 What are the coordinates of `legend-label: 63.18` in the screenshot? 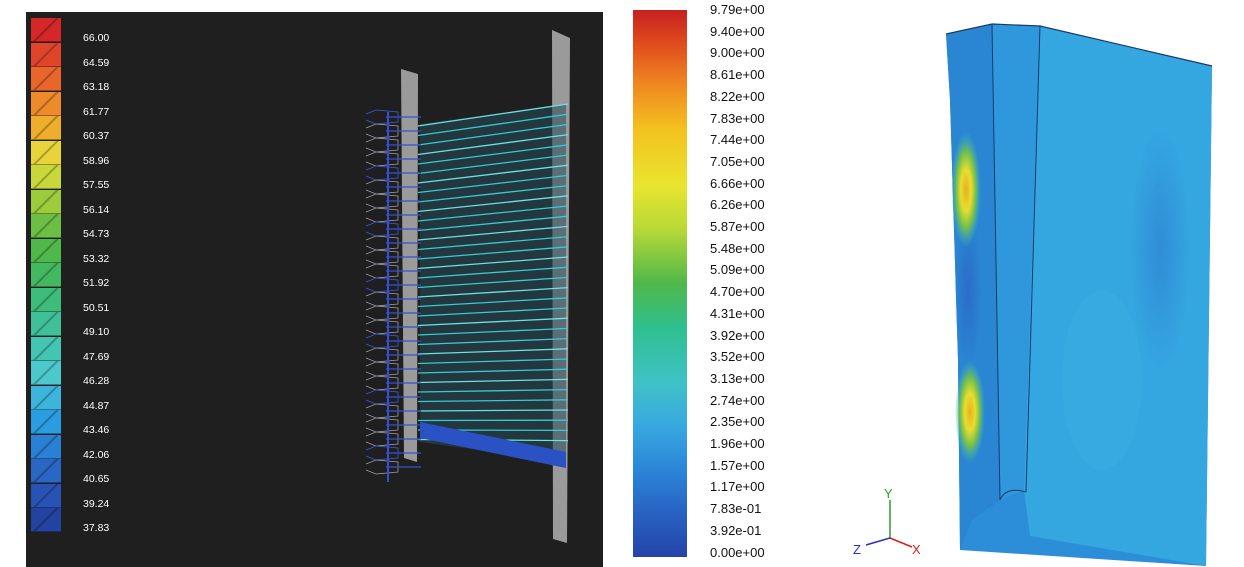 It's located at (96, 87).